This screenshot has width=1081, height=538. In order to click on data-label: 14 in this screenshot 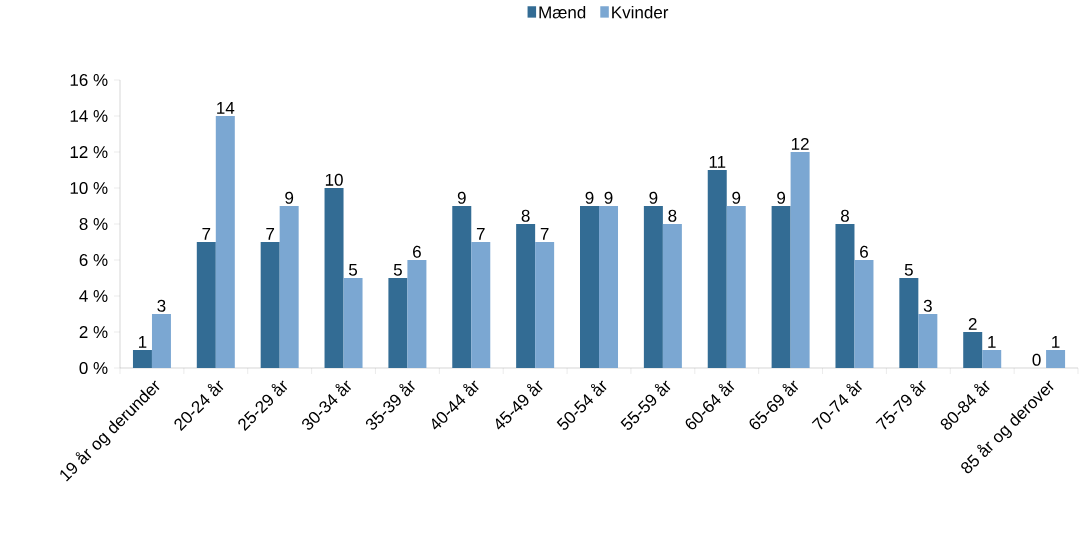, I will do `click(226, 108)`.